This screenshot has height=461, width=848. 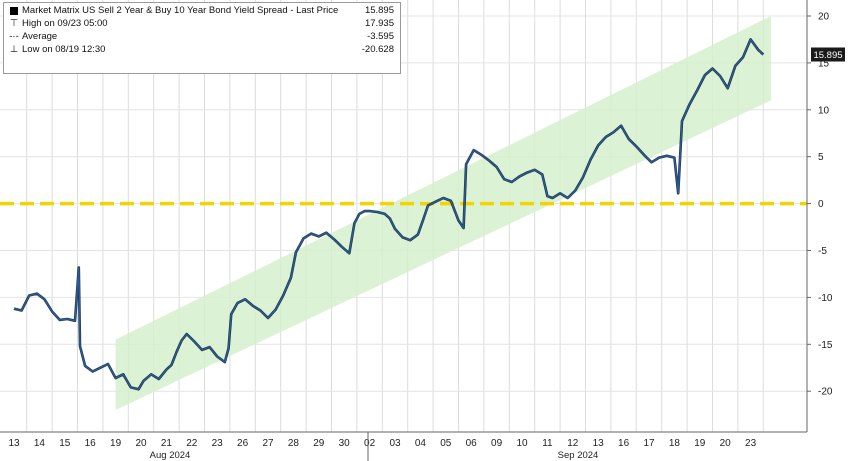 What do you see at coordinates (821, 157) in the screenshot?
I see `y-tick-label: 5` at bounding box center [821, 157].